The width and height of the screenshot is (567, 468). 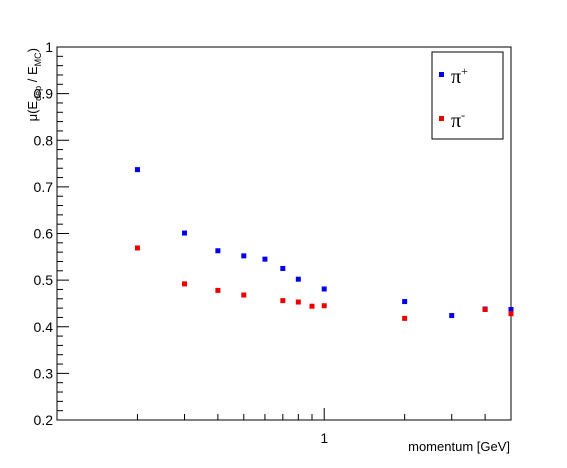 I want to click on x-axis: 1, so click(x=284, y=427).